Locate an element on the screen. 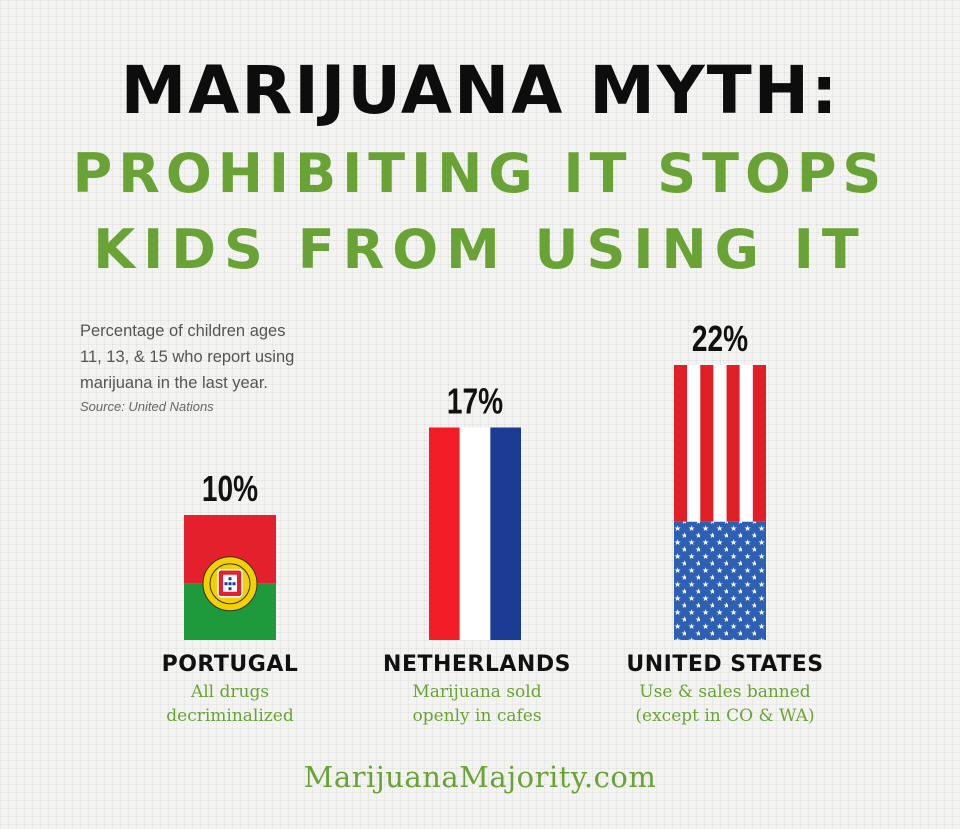  description-line: All drugs is located at coordinates (230, 692).